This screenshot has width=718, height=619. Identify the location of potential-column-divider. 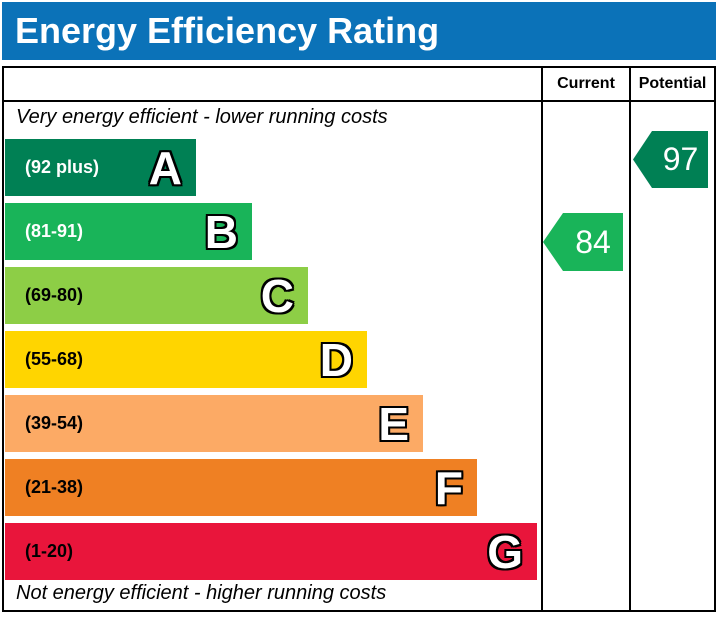
(630, 339).